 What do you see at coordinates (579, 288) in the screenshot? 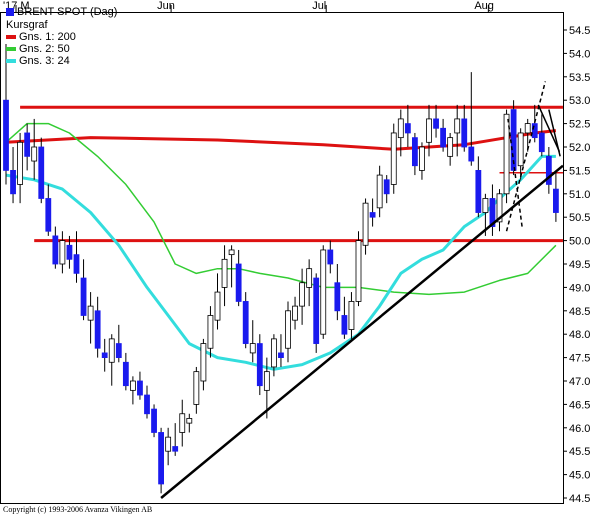
I see `y-tick-label: 49.0` at bounding box center [579, 288].